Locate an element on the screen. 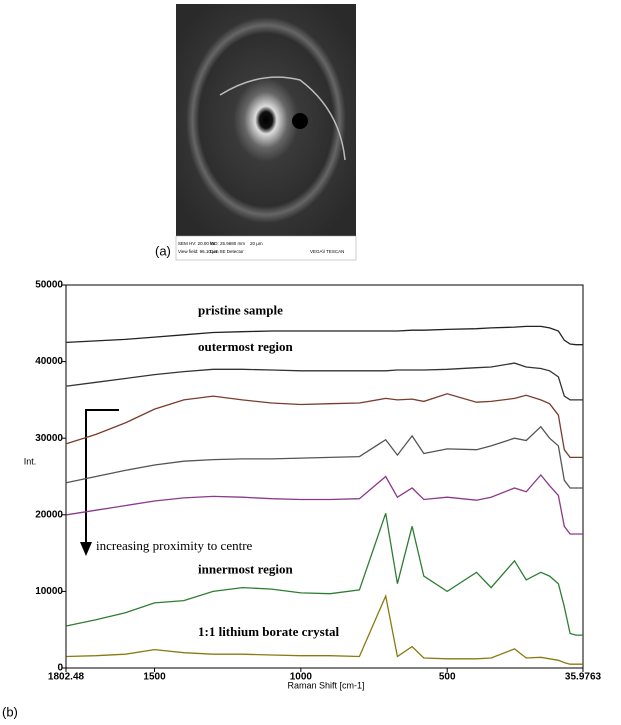 This screenshot has width=621, height=725. series-label: outermost region is located at coordinates (245, 346).